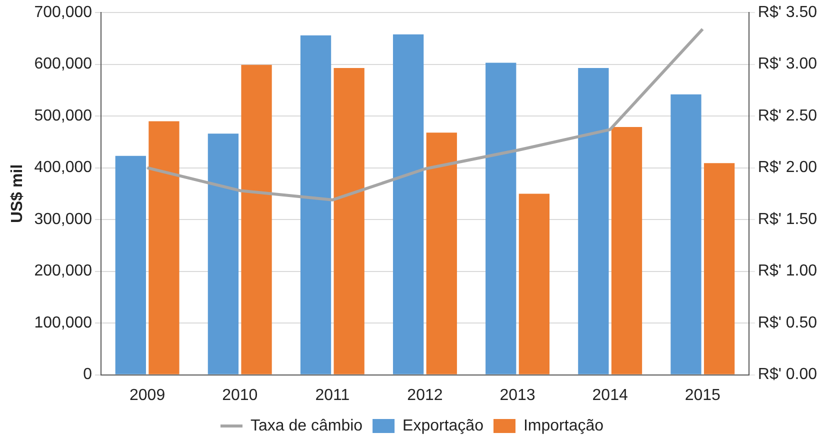 The width and height of the screenshot is (828, 444). What do you see at coordinates (563, 425) in the screenshot?
I see `legend-label: Importação` at bounding box center [563, 425].